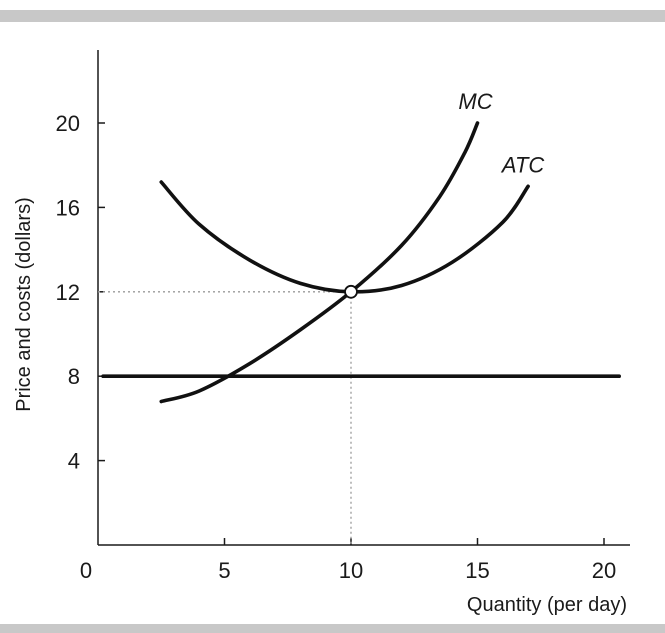 This screenshot has width=665, height=633. What do you see at coordinates (332, 16) in the screenshot?
I see `top-border-band` at bounding box center [332, 16].